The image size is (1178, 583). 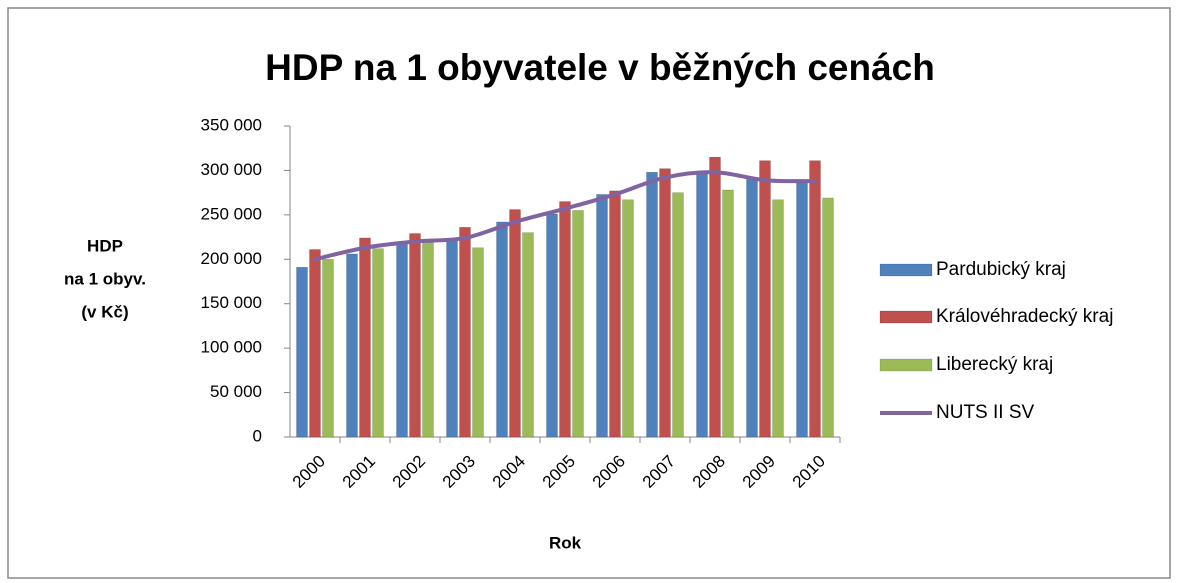 What do you see at coordinates (105, 245) in the screenshot?
I see `y-axis-label: HDP` at bounding box center [105, 245].